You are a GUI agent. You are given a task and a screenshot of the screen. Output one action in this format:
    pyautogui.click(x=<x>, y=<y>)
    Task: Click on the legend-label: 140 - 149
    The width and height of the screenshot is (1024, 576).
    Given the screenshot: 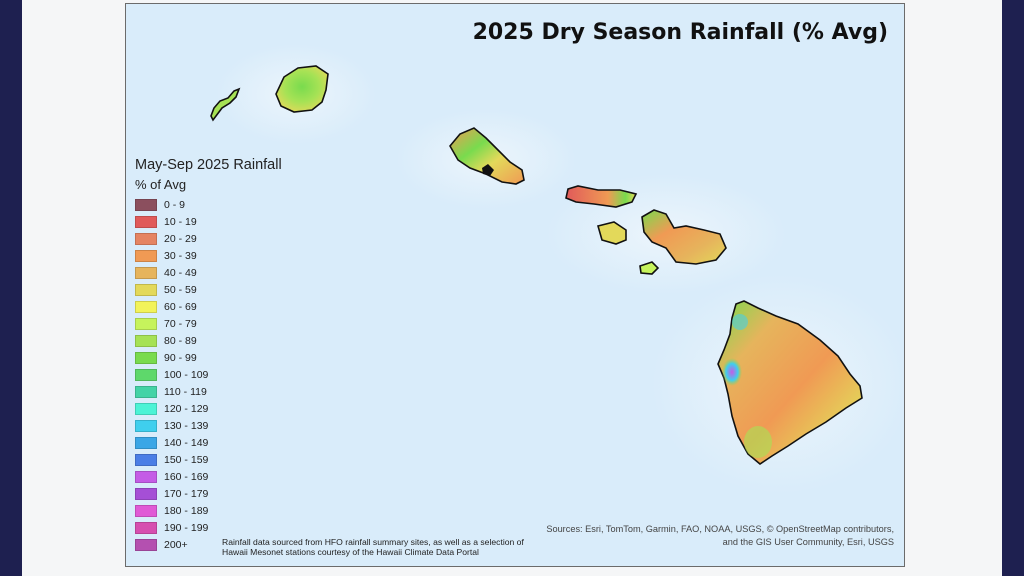 What is the action you would take?
    pyautogui.click(x=186, y=442)
    